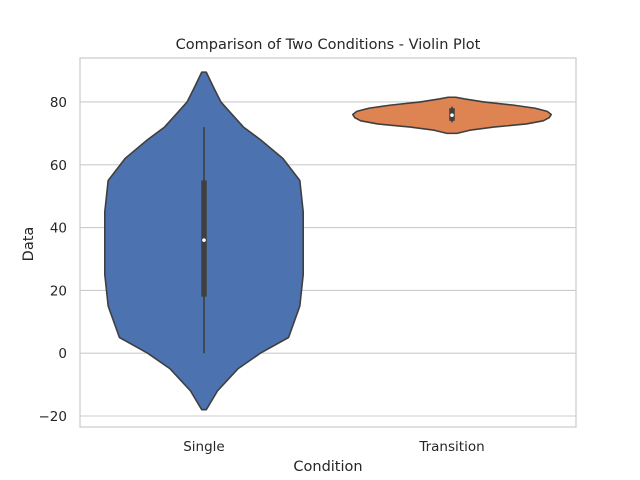  What do you see at coordinates (58, 291) in the screenshot?
I see `y-tick-label: 20` at bounding box center [58, 291].